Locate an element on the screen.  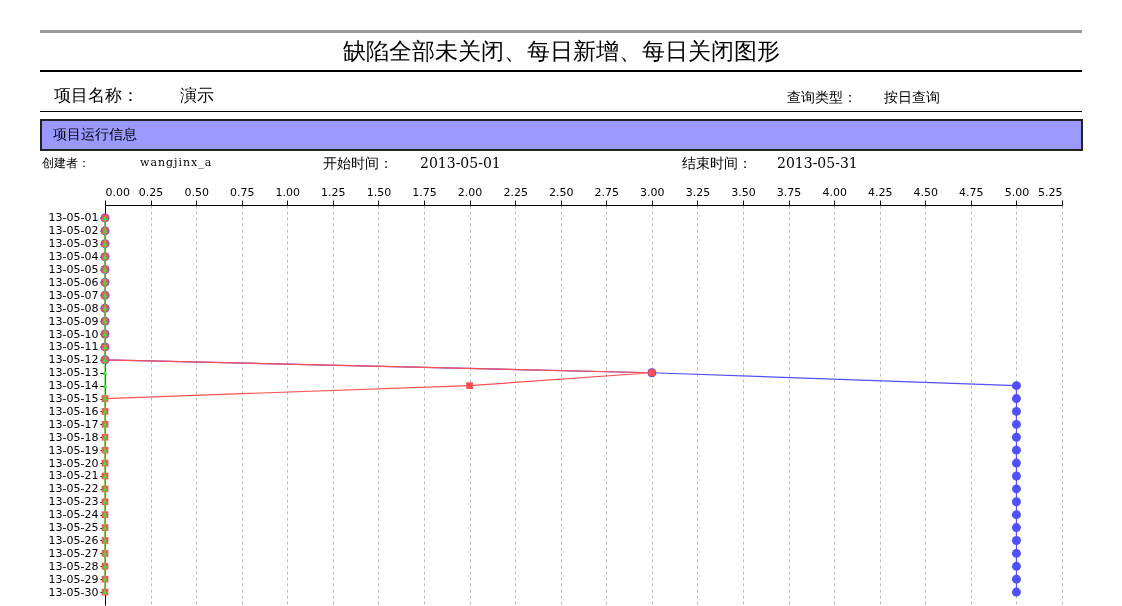
y-tick-label: 13-05-16 is located at coordinates (73, 411).